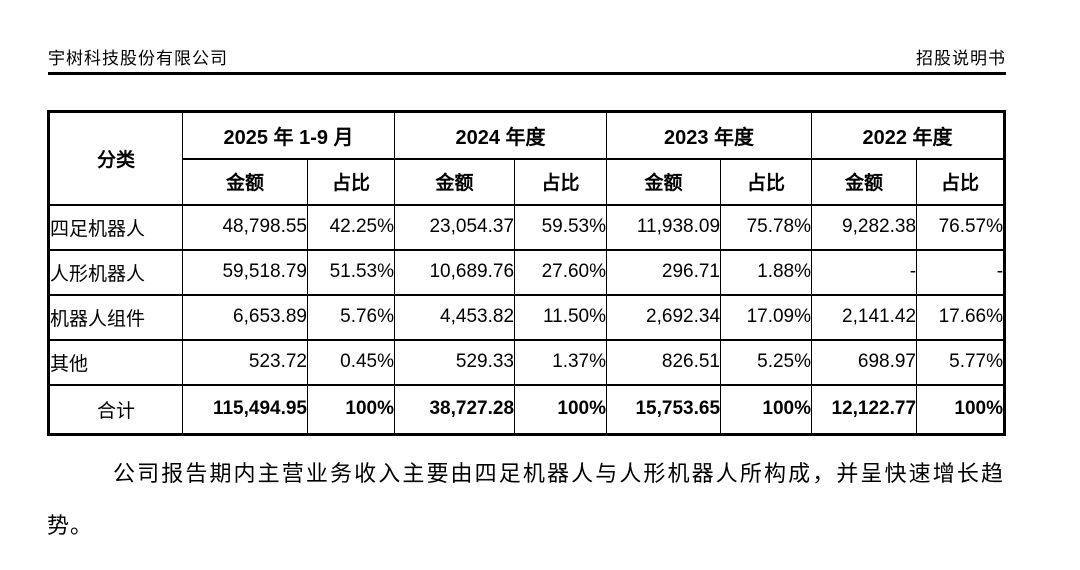 This screenshot has height=570, width=1080. What do you see at coordinates (766, 272) in the screenshot?
I see `table-cell: 1.88%` at bounding box center [766, 272].